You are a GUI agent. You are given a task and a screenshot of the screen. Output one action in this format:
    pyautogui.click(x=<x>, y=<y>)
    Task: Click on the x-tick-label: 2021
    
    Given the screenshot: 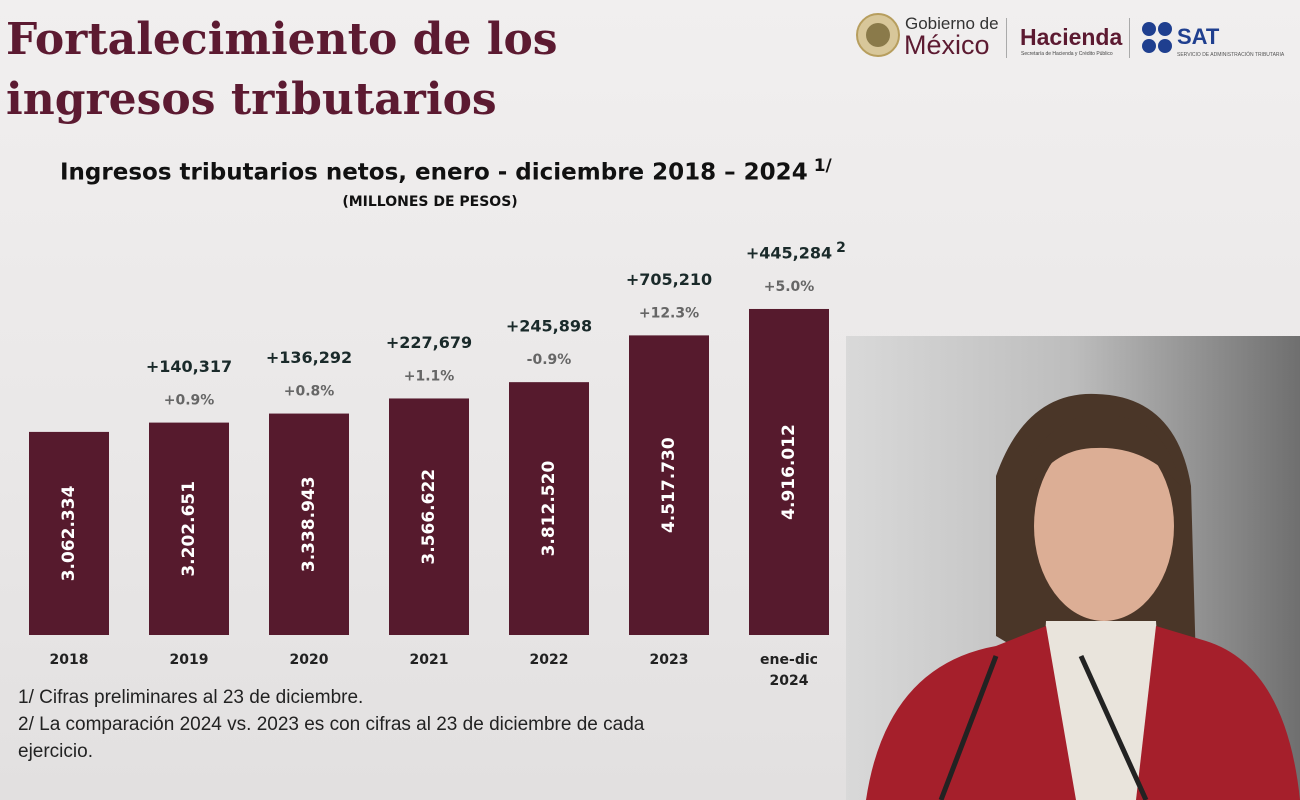 What is the action you would take?
    pyautogui.click(x=429, y=660)
    